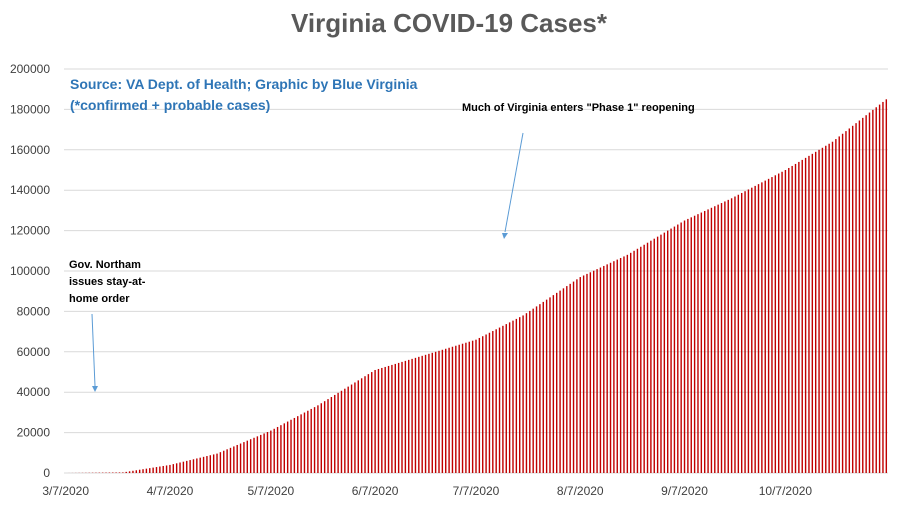  I want to click on stay-home-arrow, so click(93, 350).